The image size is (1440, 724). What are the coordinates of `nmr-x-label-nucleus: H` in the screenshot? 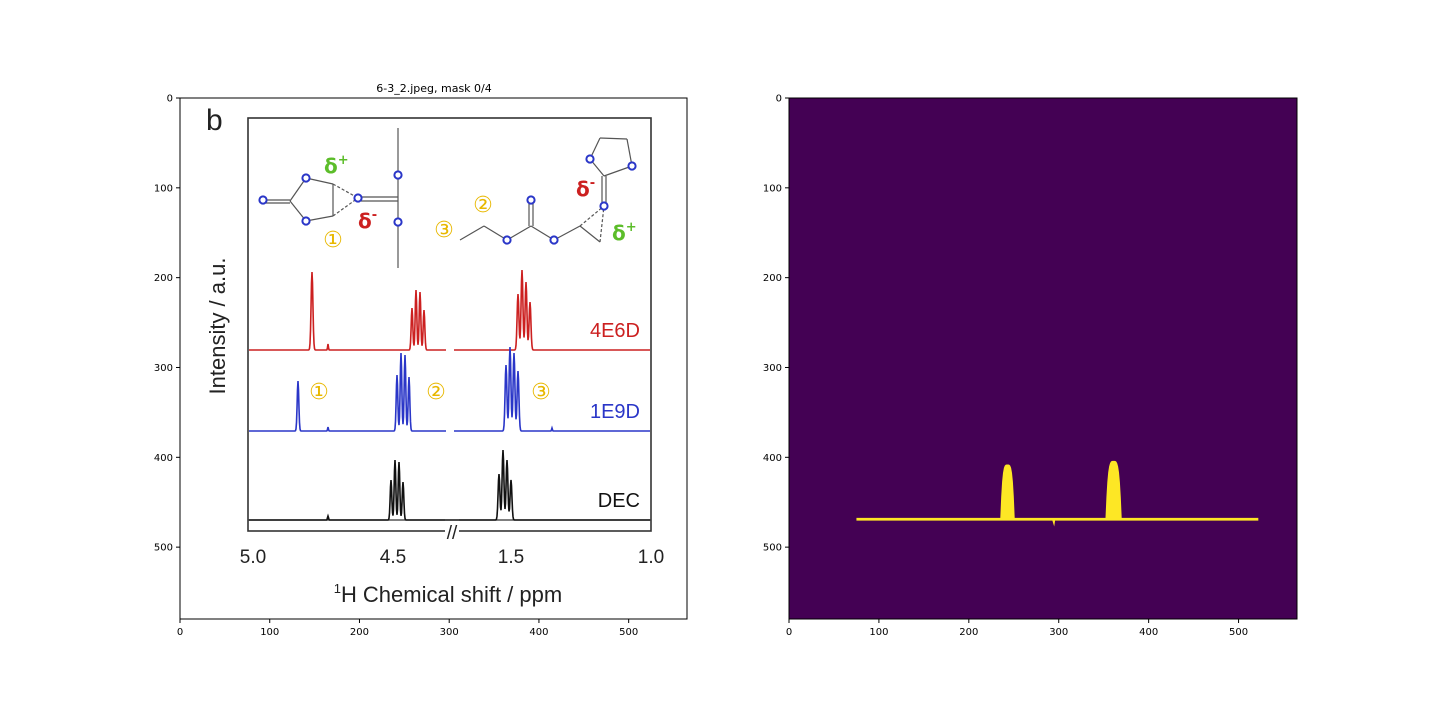 It's located at (349, 594).